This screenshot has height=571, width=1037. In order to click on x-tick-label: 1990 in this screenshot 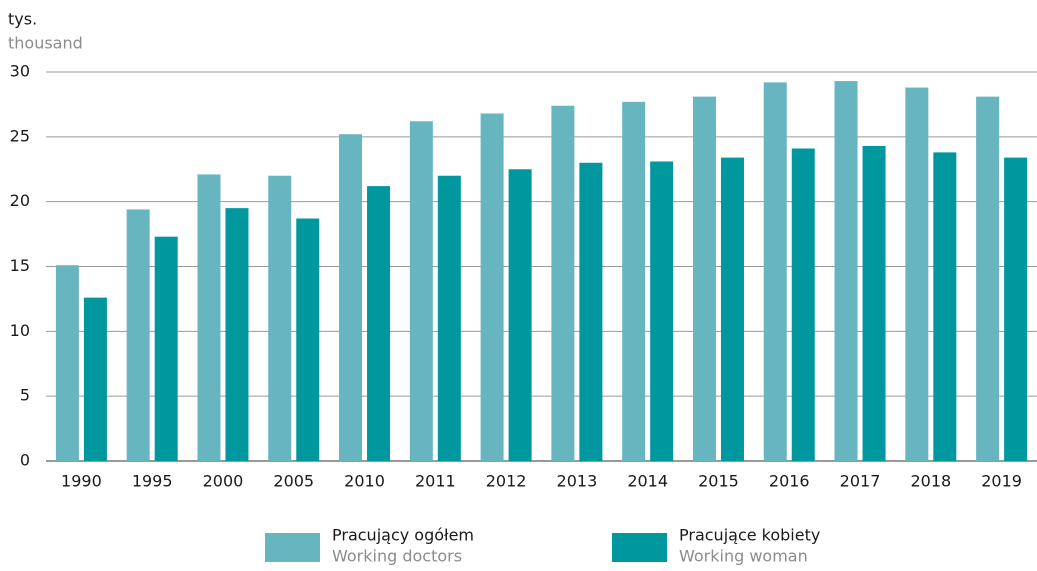, I will do `click(81, 481)`.